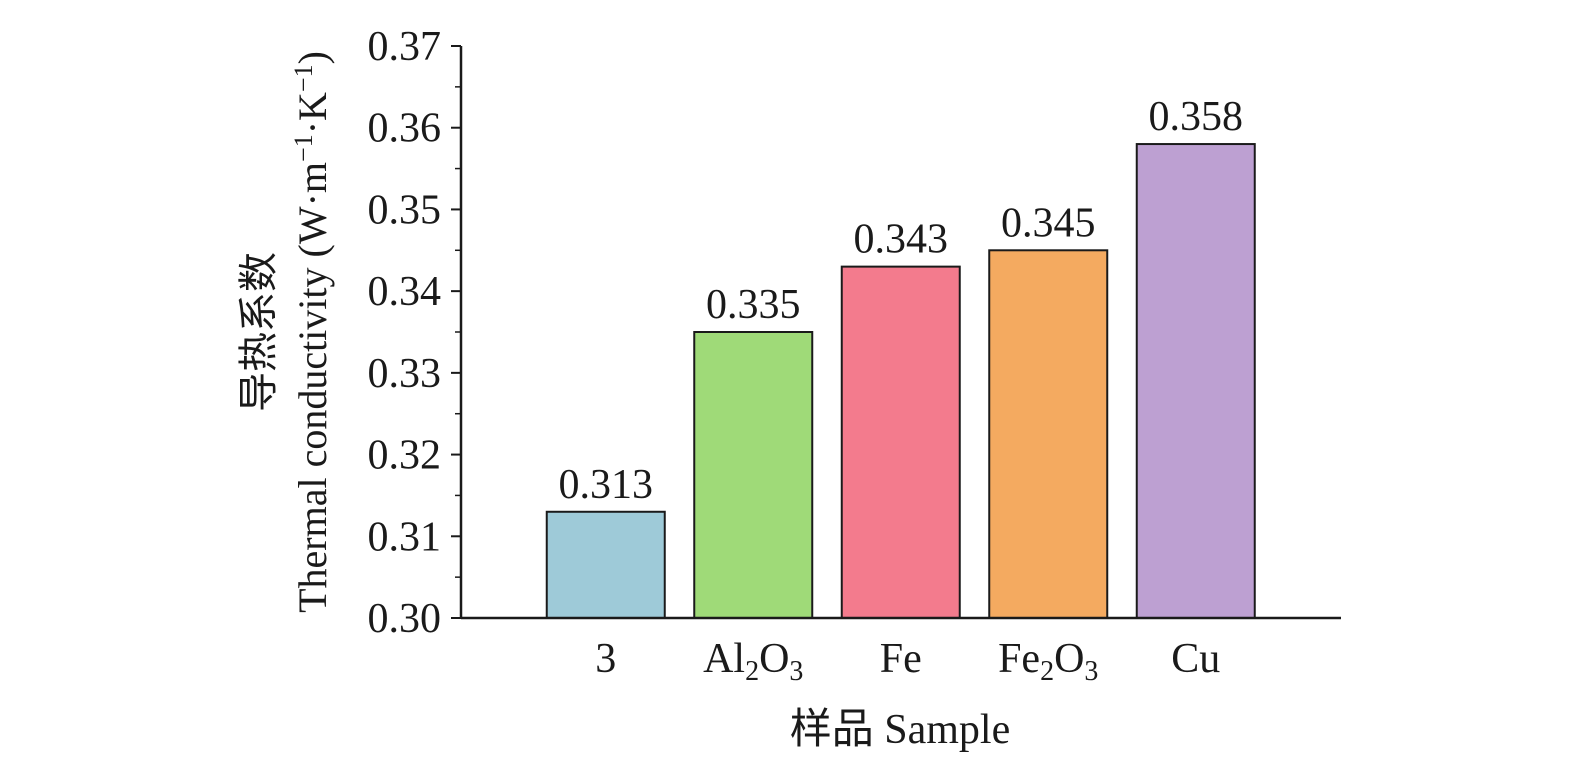  What do you see at coordinates (312, 57) in the screenshot?
I see `y-axis-title-suffix: )` at bounding box center [312, 57].